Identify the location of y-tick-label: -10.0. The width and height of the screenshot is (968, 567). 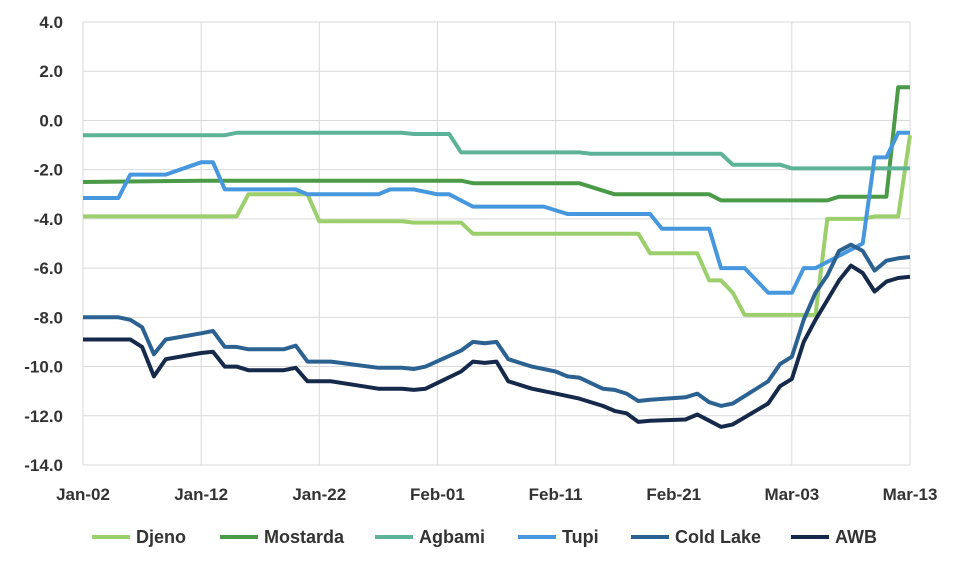
(43, 367).